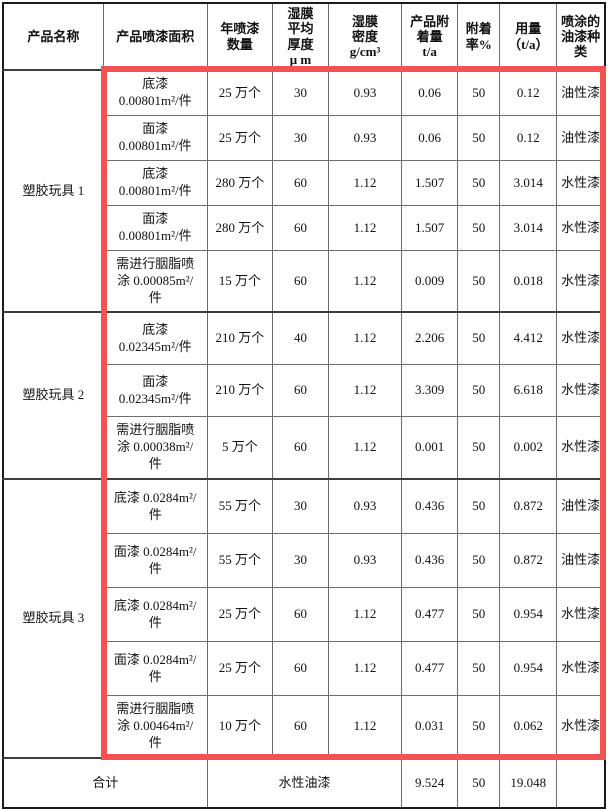 This screenshot has width=608, height=809. What do you see at coordinates (528, 727) in the screenshot?
I see `cell-usage: 0.062` at bounding box center [528, 727].